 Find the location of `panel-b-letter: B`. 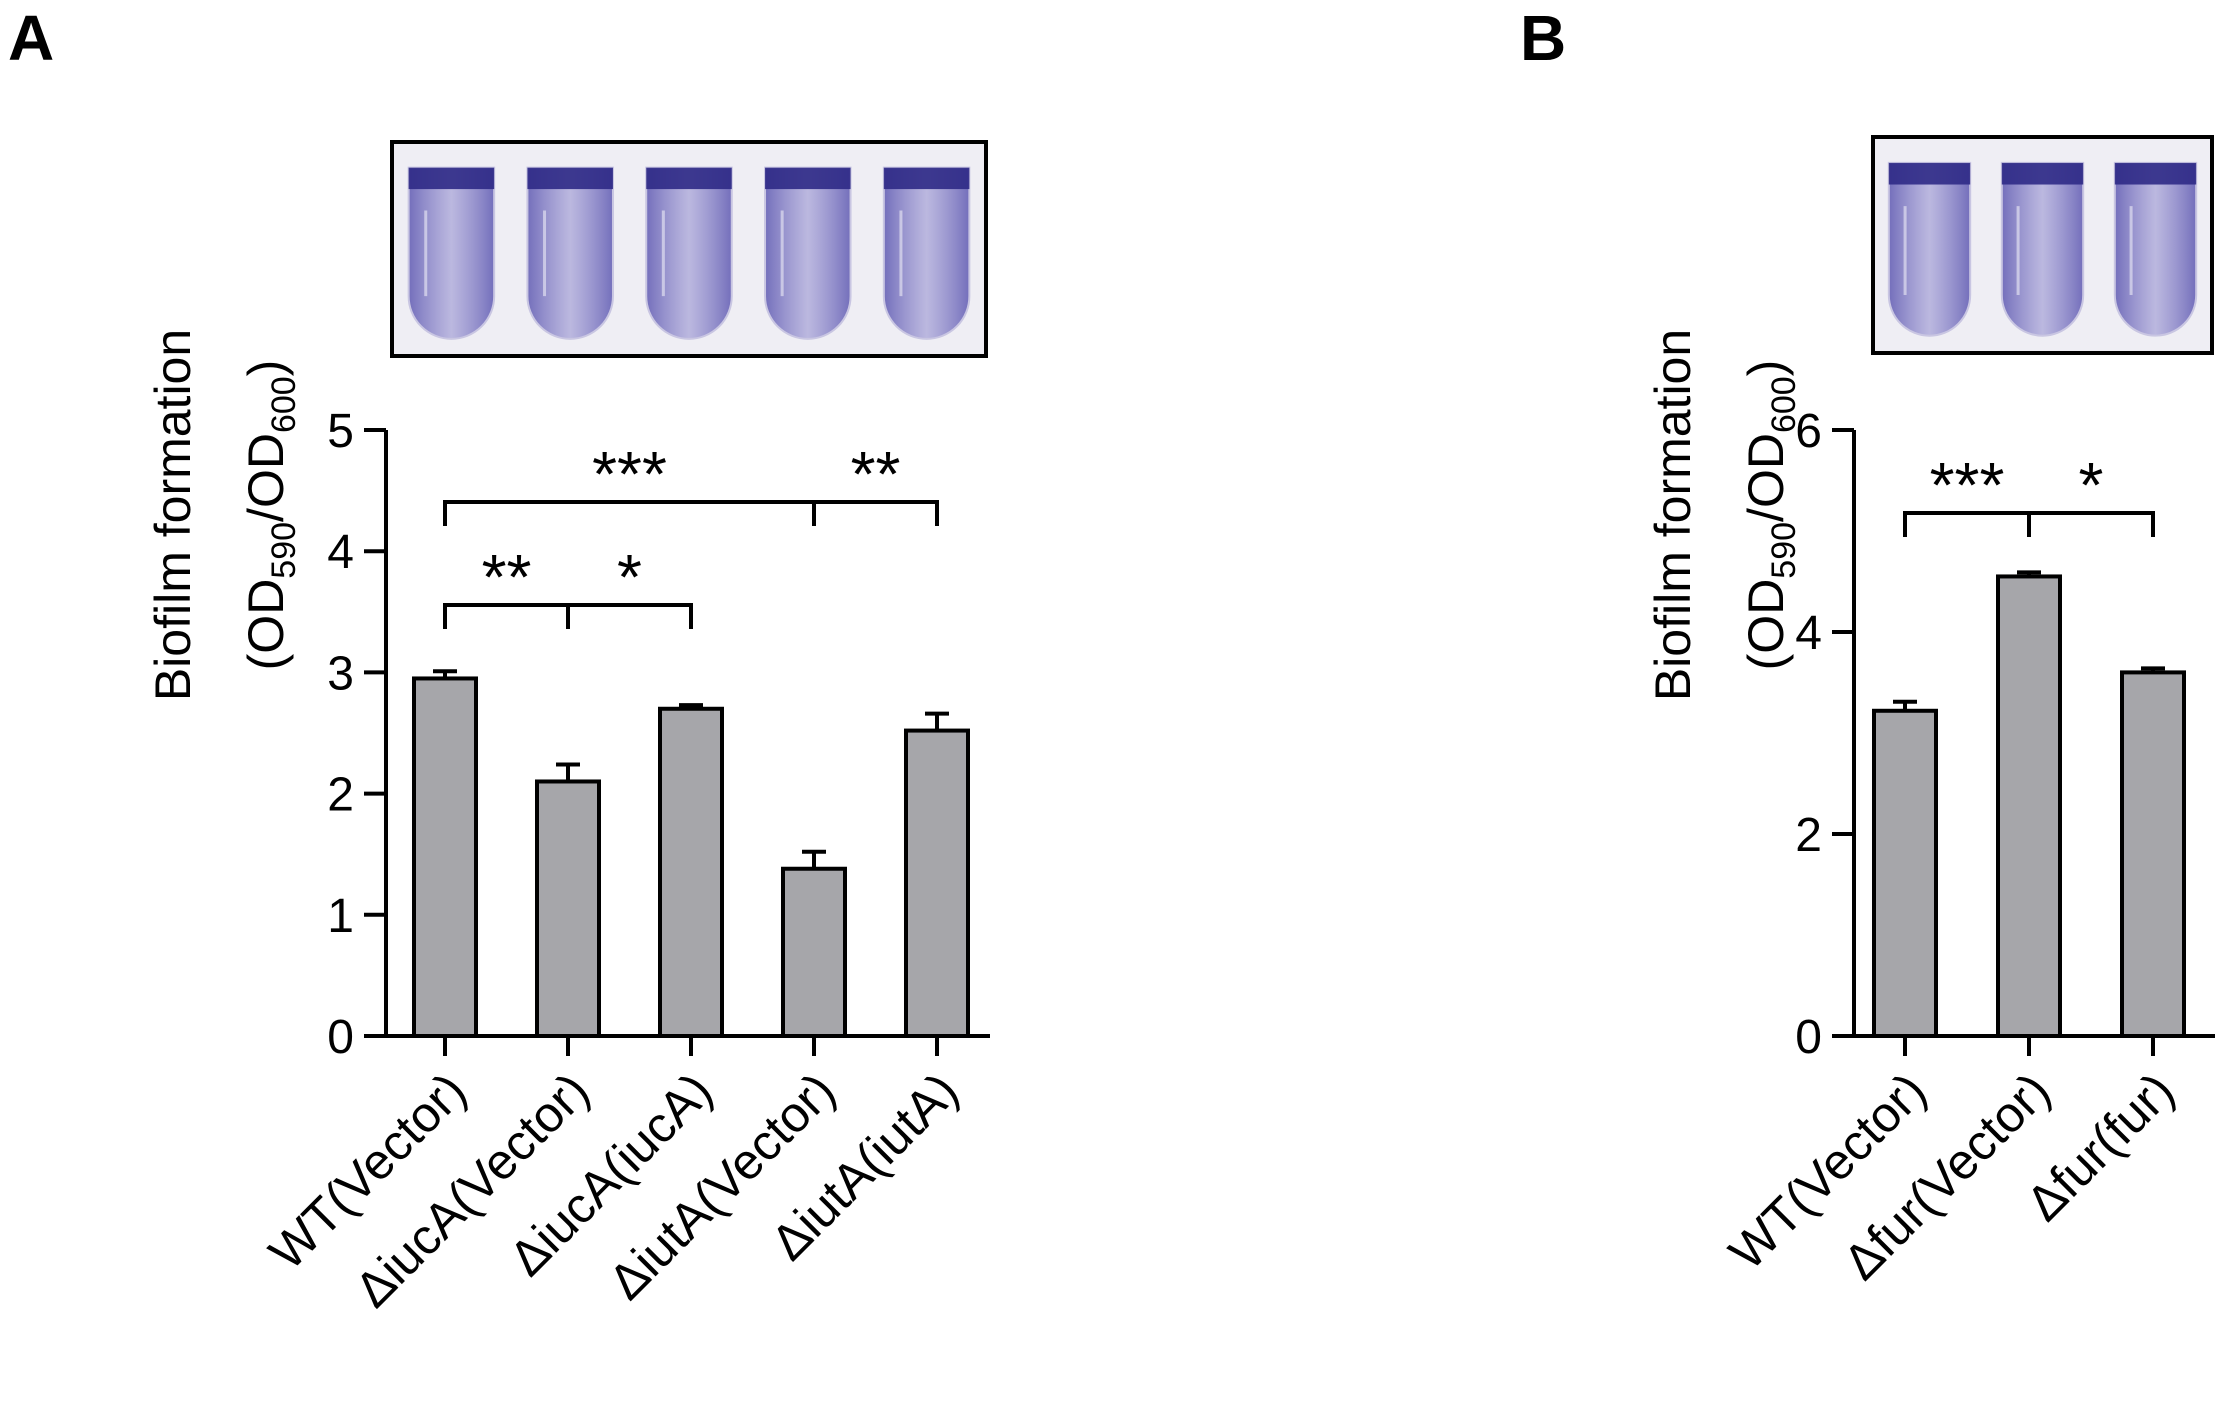

panel-b-letter: B is located at coordinates (1543, 38).